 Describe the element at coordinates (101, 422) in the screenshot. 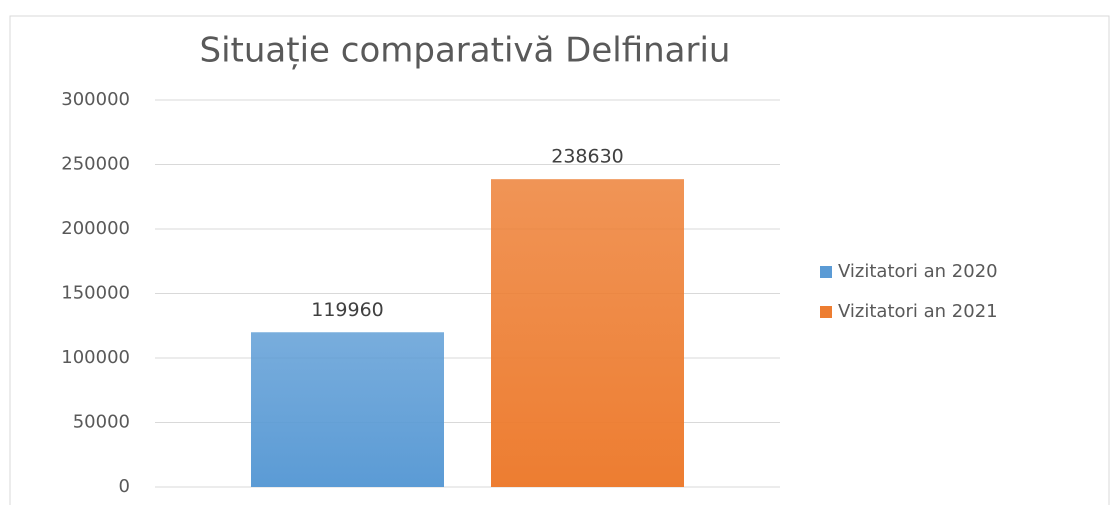

I see `y-tick-label: 50000` at that location.